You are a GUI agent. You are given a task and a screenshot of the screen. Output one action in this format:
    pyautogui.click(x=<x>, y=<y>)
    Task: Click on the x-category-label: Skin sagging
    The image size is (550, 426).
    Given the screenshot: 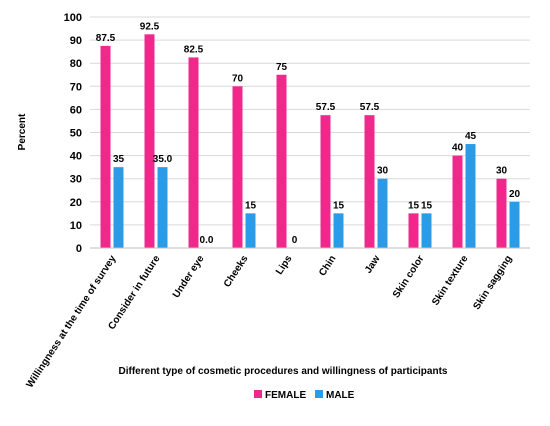 What is the action you would take?
    pyautogui.click(x=492, y=283)
    